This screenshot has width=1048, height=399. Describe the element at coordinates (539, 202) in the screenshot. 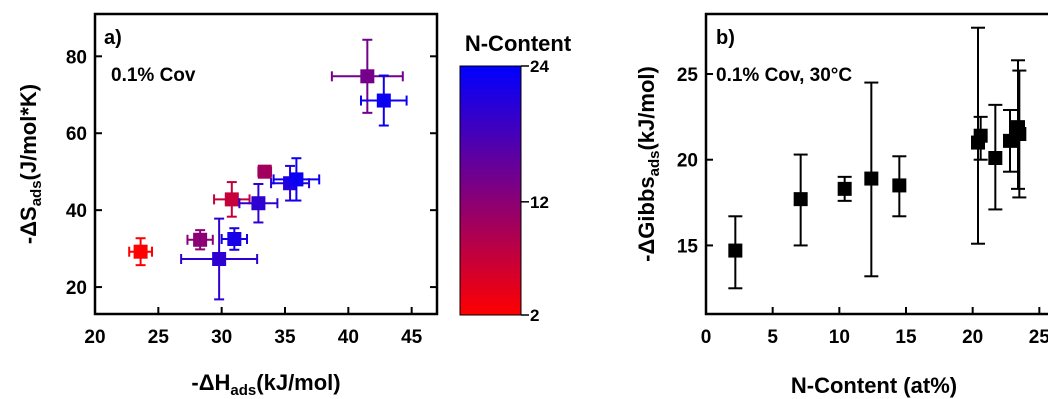

I see `colorbar-tick-label: 12` at that location.